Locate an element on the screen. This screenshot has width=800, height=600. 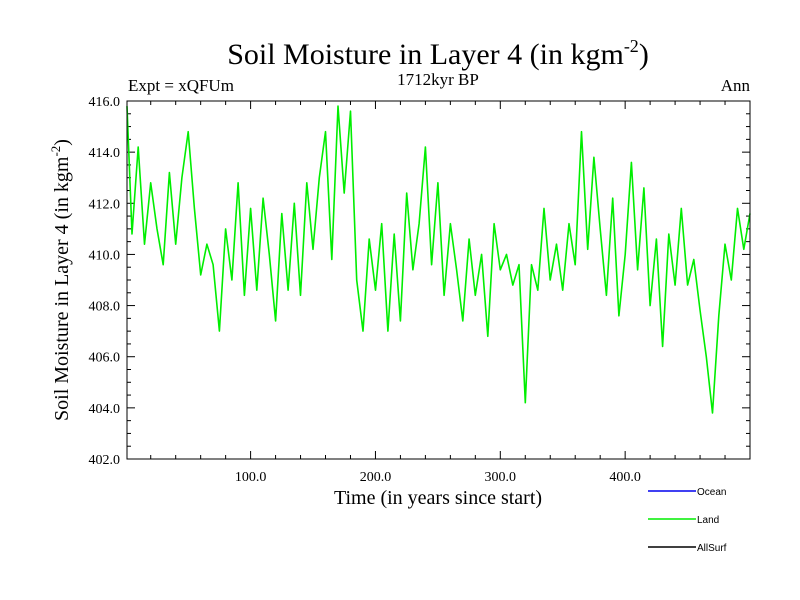
x-tick-label: 300.0 is located at coordinates (501, 477).